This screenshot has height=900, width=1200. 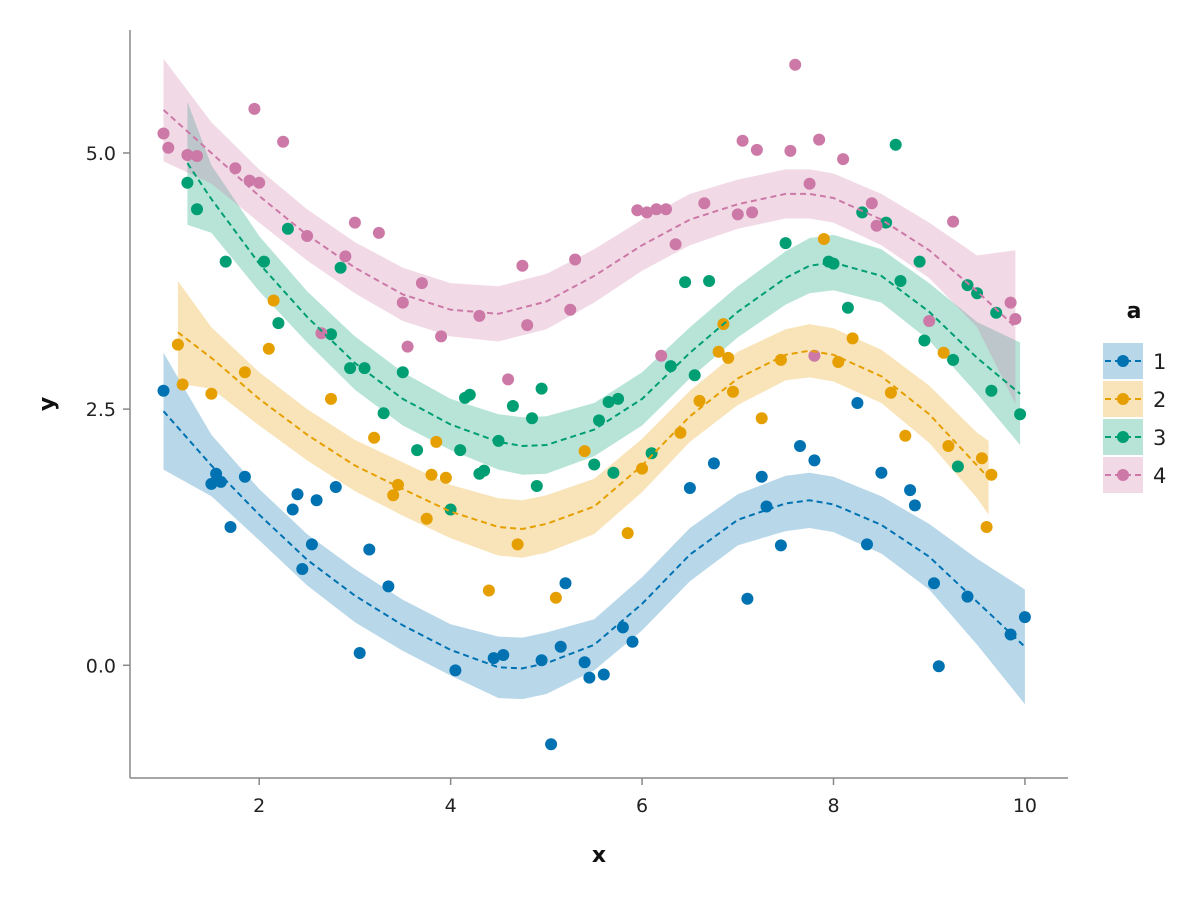 What do you see at coordinates (1025, 806) in the screenshot?
I see `x-tick-label: 10` at bounding box center [1025, 806].